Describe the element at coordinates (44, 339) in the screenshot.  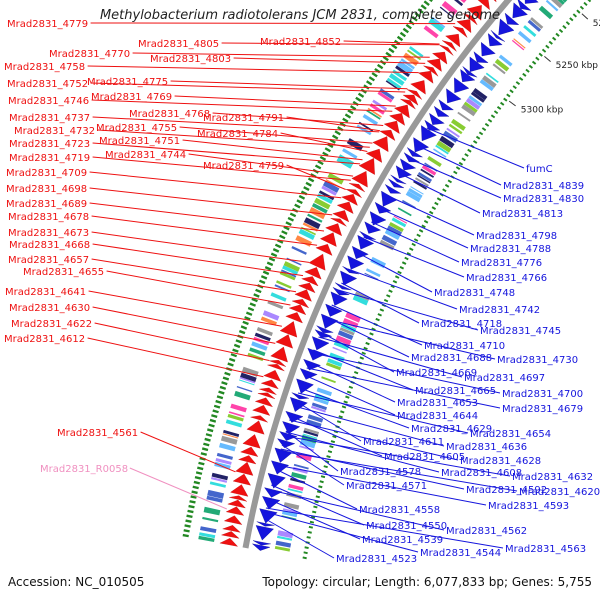
I see `gene-label: Mrad2831_4612` at that location.